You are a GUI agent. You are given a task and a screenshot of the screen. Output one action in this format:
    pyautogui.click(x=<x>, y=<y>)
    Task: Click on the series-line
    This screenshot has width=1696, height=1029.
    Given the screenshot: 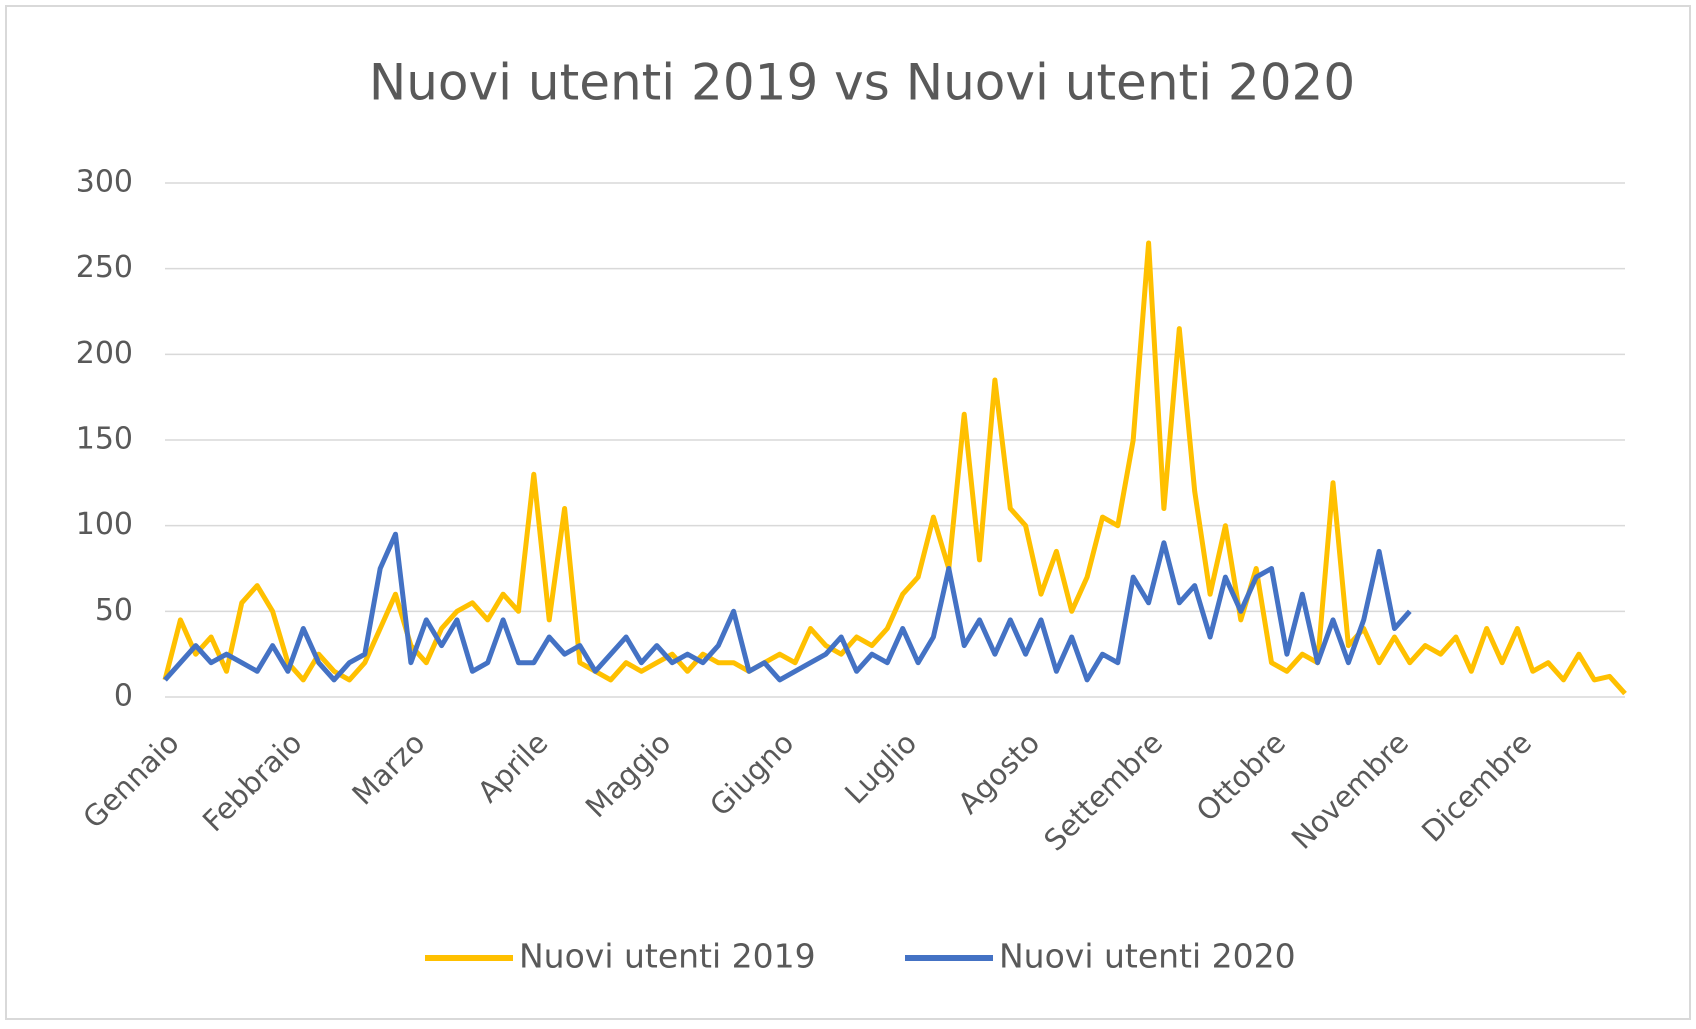 What is the action you would take?
    pyautogui.click(x=787, y=607)
    